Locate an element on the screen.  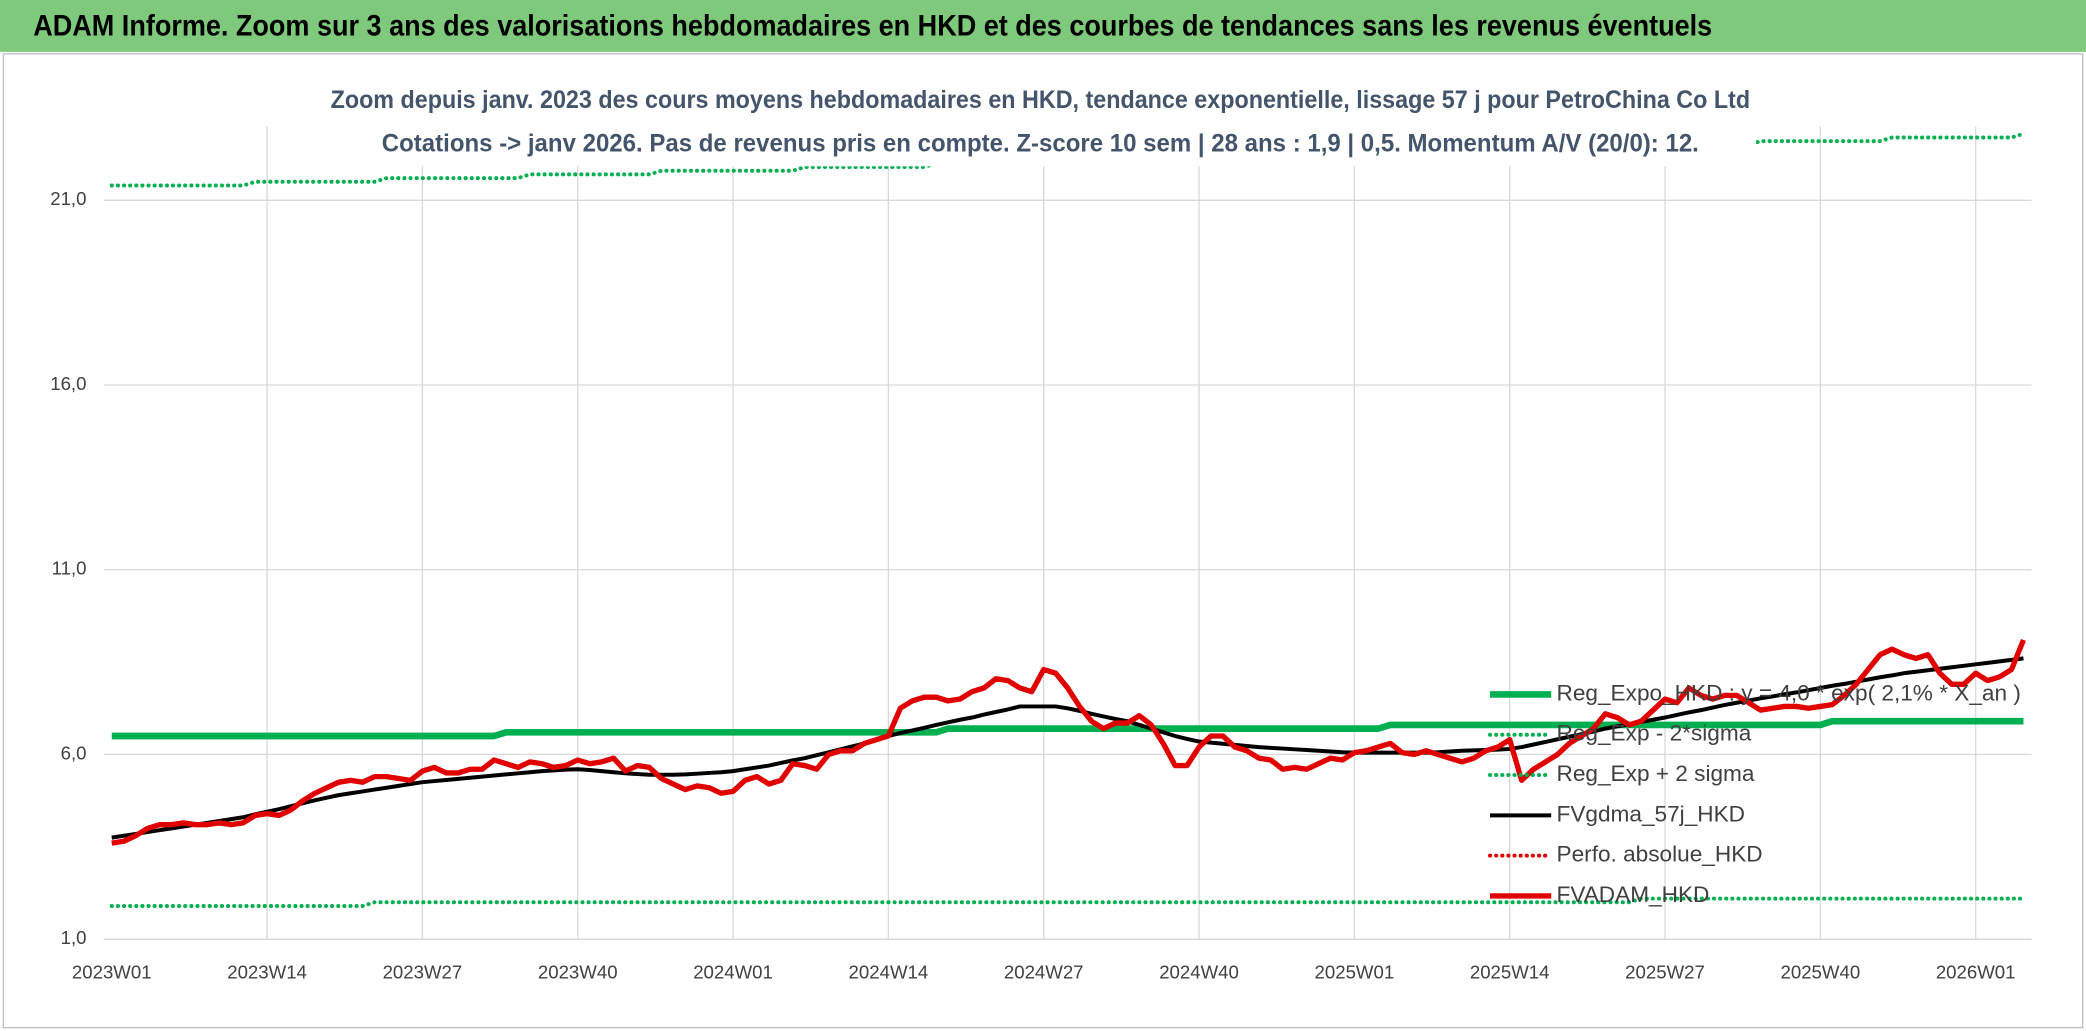
y-tick-label: 1,0 is located at coordinates (74, 937).